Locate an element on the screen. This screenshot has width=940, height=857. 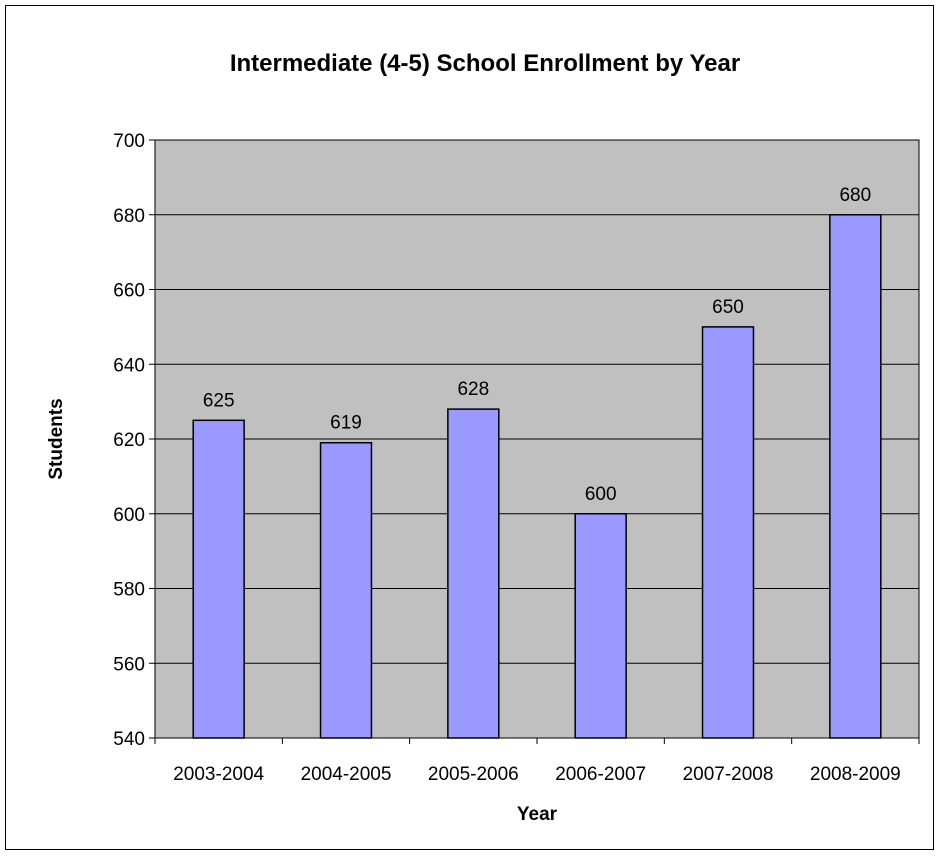
x-tick-label: 2004-2005 is located at coordinates (346, 774).